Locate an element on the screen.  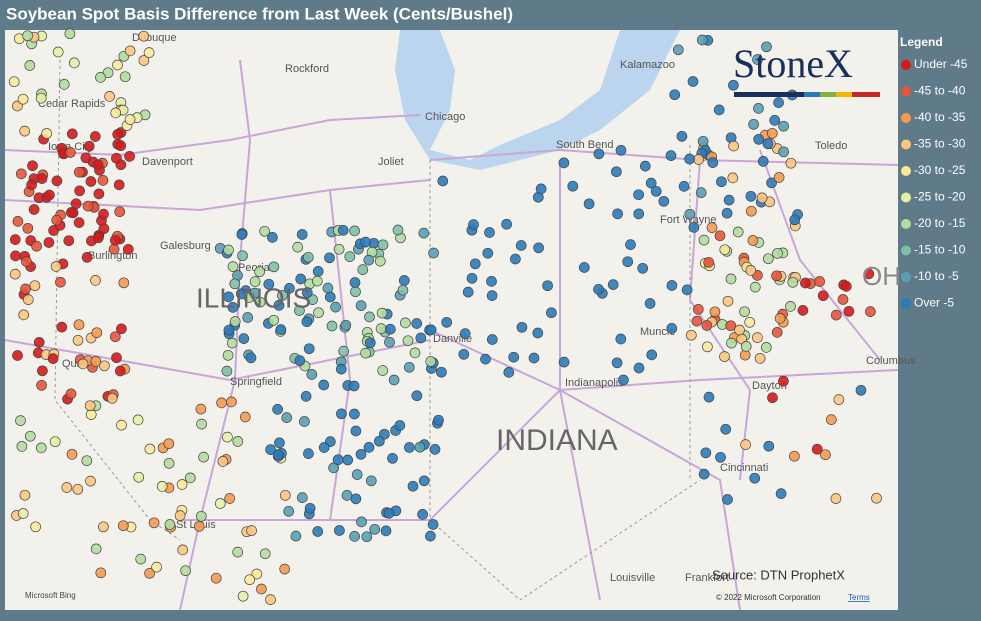
place-label: Dayton is located at coordinates (769, 386).